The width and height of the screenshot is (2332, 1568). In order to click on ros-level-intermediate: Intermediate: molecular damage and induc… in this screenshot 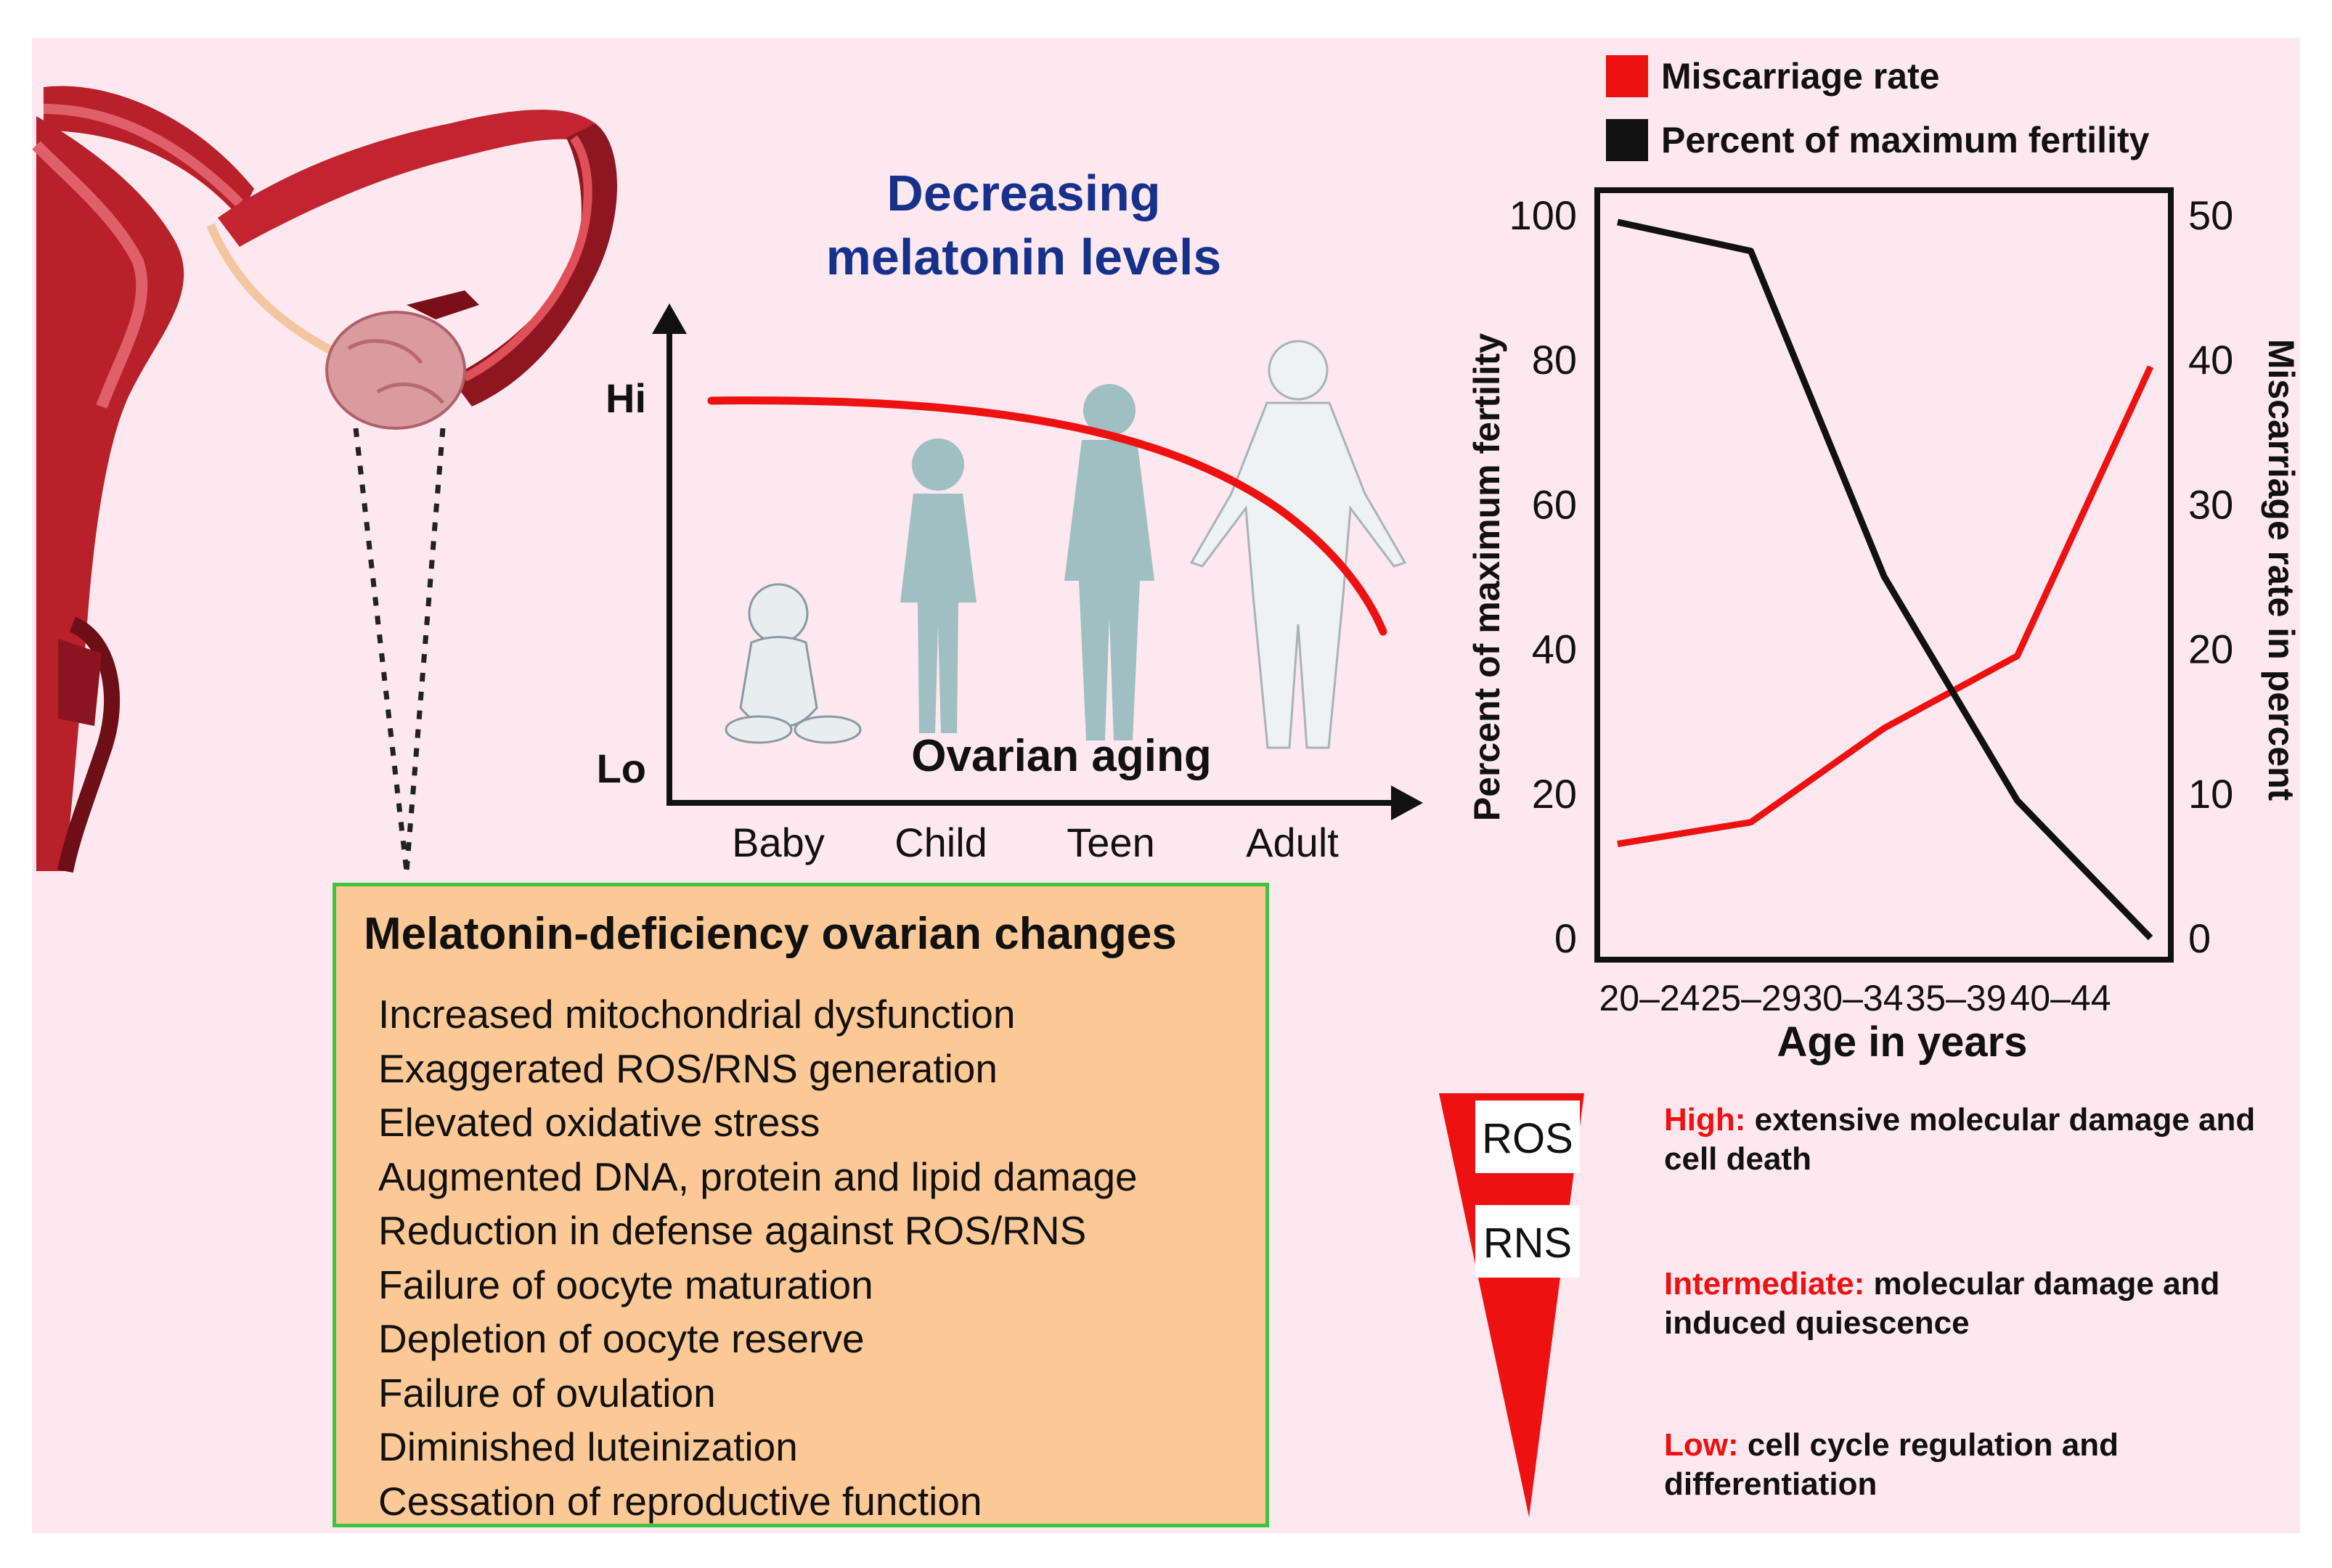, I will do `click(1961, 1304)`.